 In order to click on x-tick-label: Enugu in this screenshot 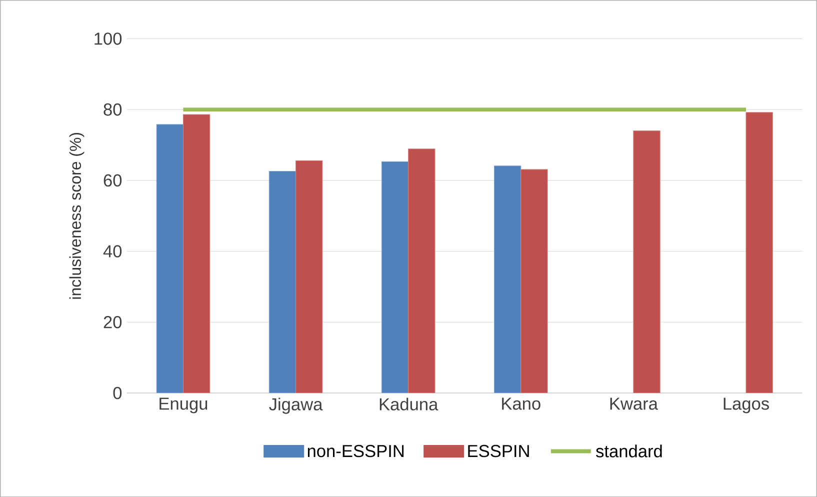, I will do `click(184, 406)`.